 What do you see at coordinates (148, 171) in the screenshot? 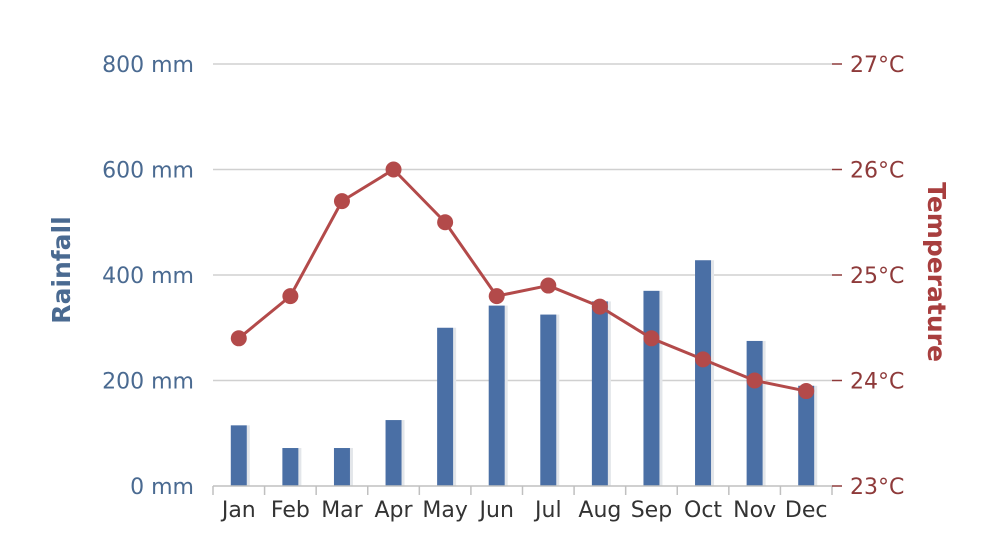
I see `y-left-tick-label: 600 mm` at bounding box center [148, 171].